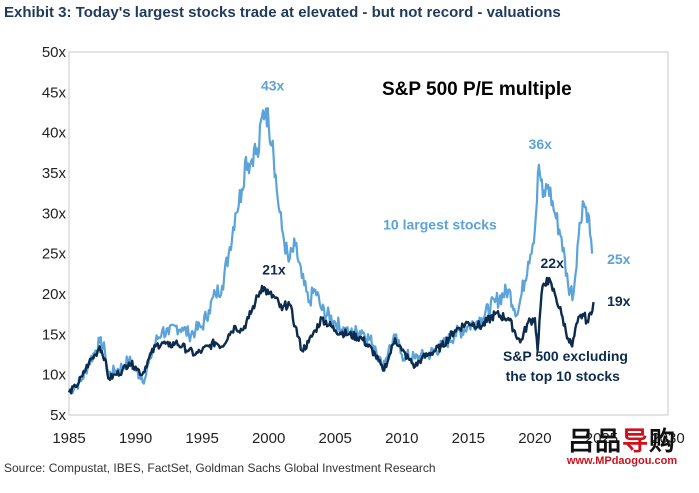  I want to click on x-tick-label: 2000, so click(268, 438).